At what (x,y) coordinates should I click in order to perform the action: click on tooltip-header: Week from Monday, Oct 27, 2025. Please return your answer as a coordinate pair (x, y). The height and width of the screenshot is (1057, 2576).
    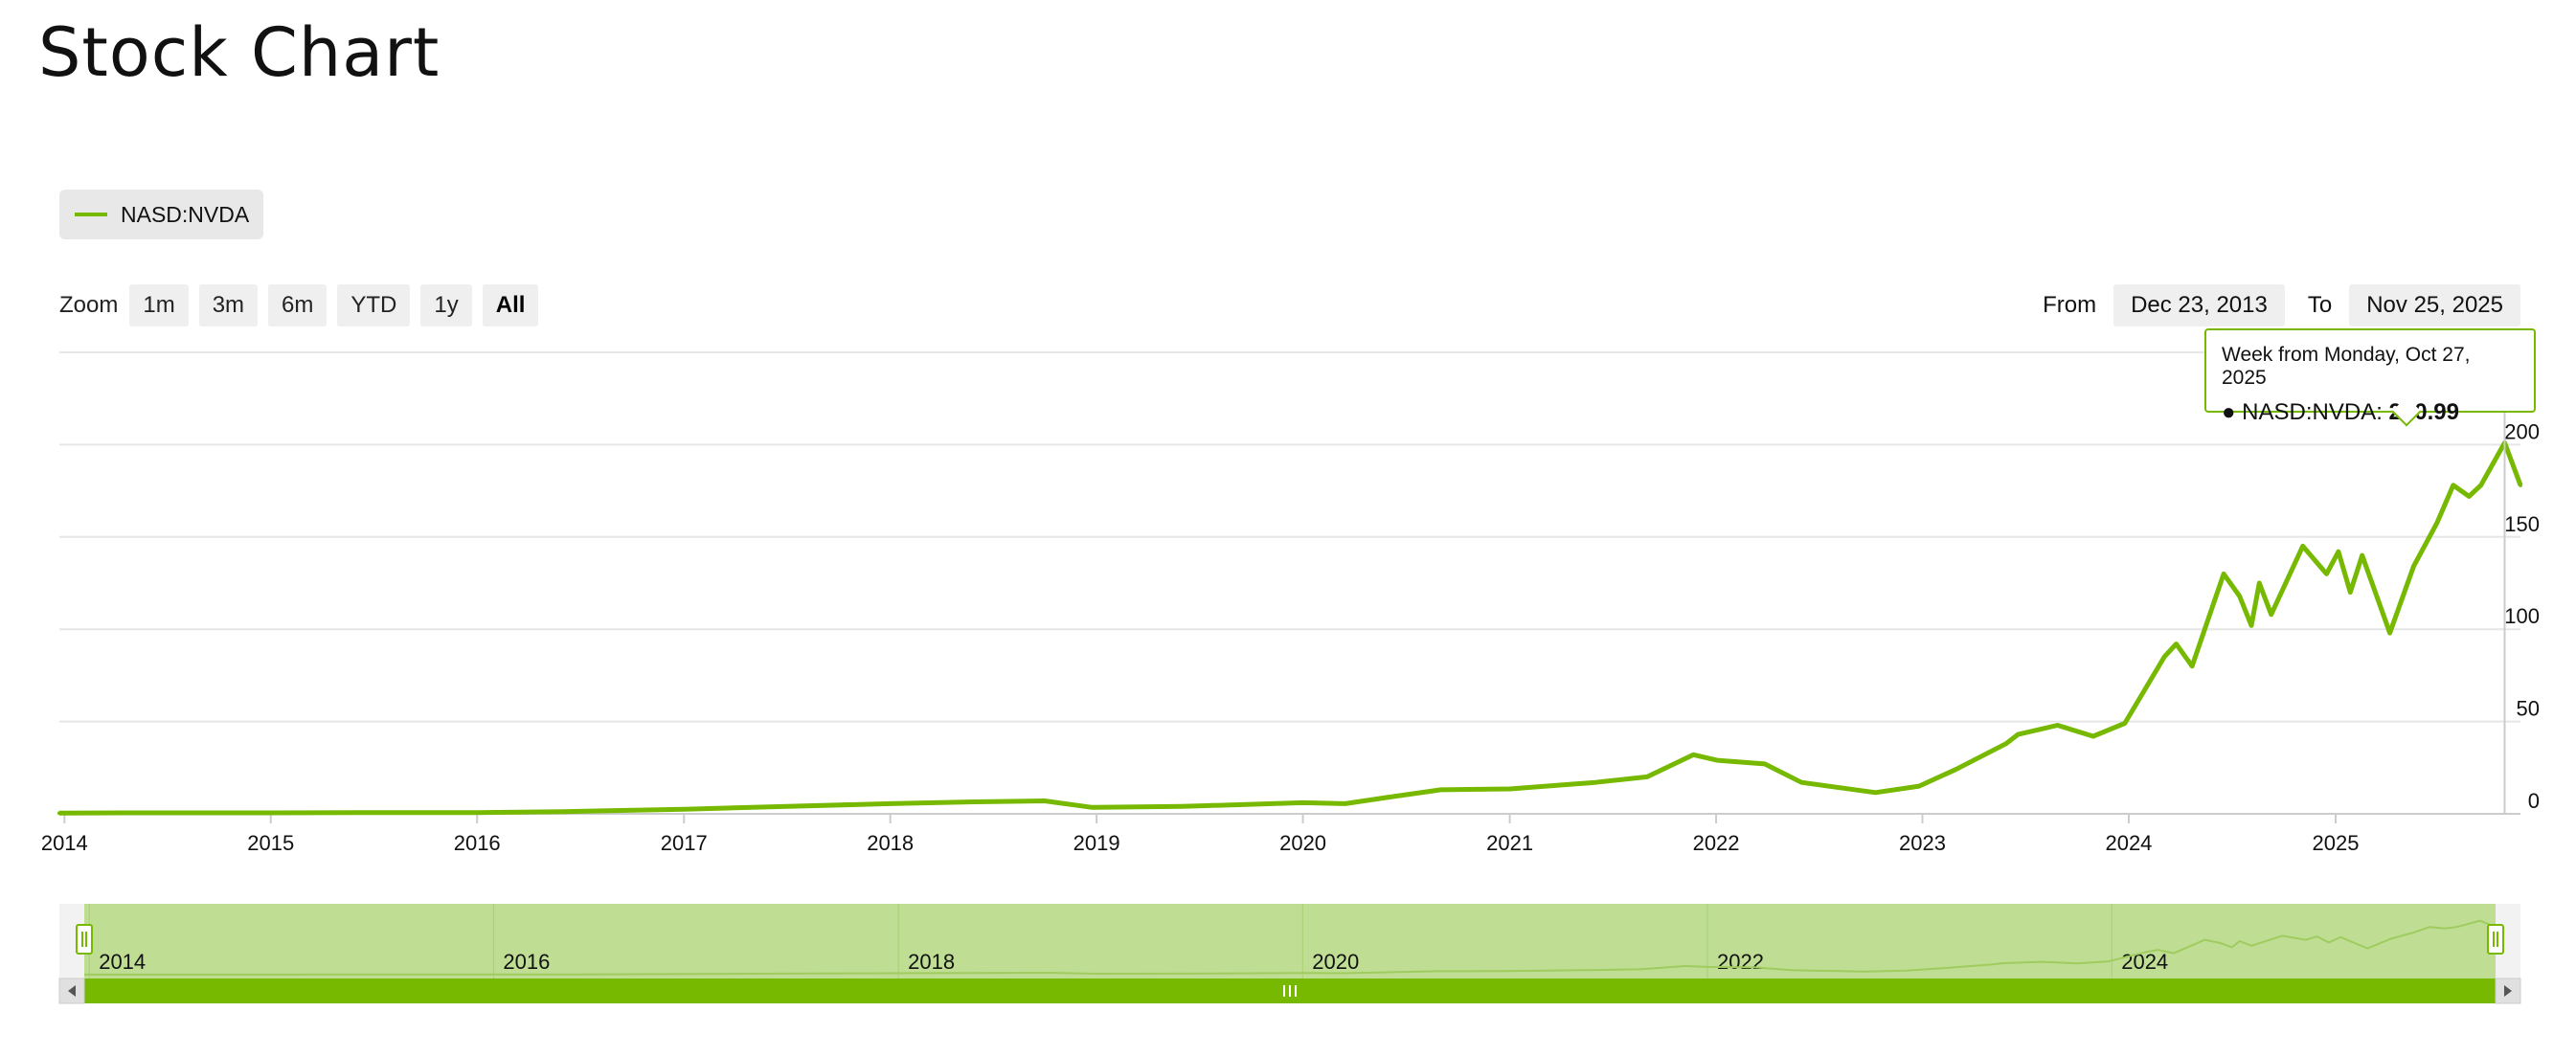
    Looking at the image, I should click on (2346, 366).